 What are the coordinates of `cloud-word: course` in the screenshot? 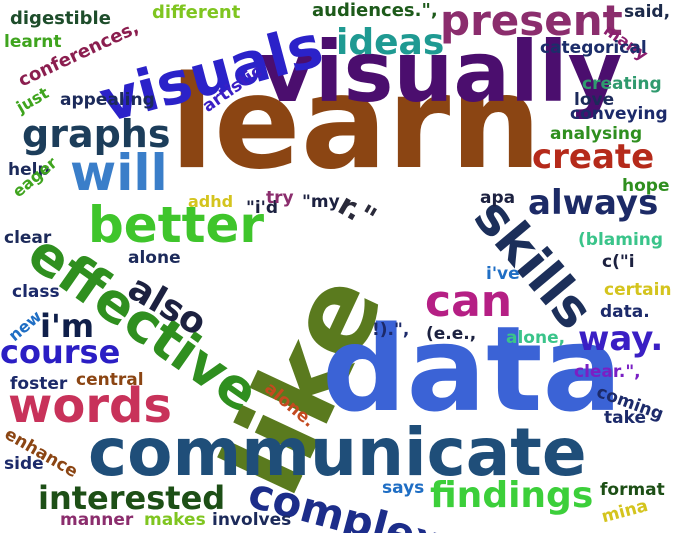 It's located at (60, 352).